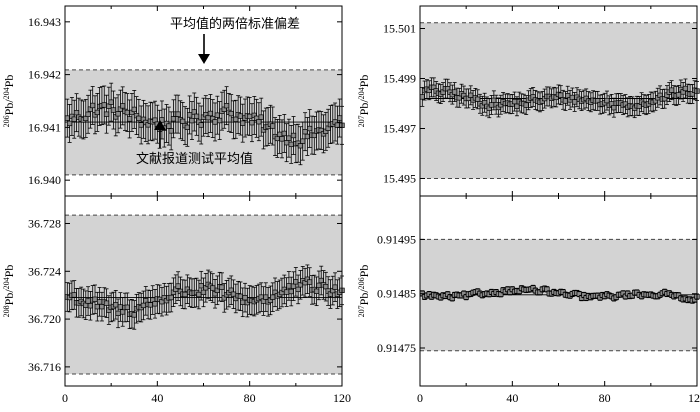 The image size is (700, 412). Describe the element at coordinates (396, 348) in the screenshot. I see `y-tick-label: 0.91475` at that location.